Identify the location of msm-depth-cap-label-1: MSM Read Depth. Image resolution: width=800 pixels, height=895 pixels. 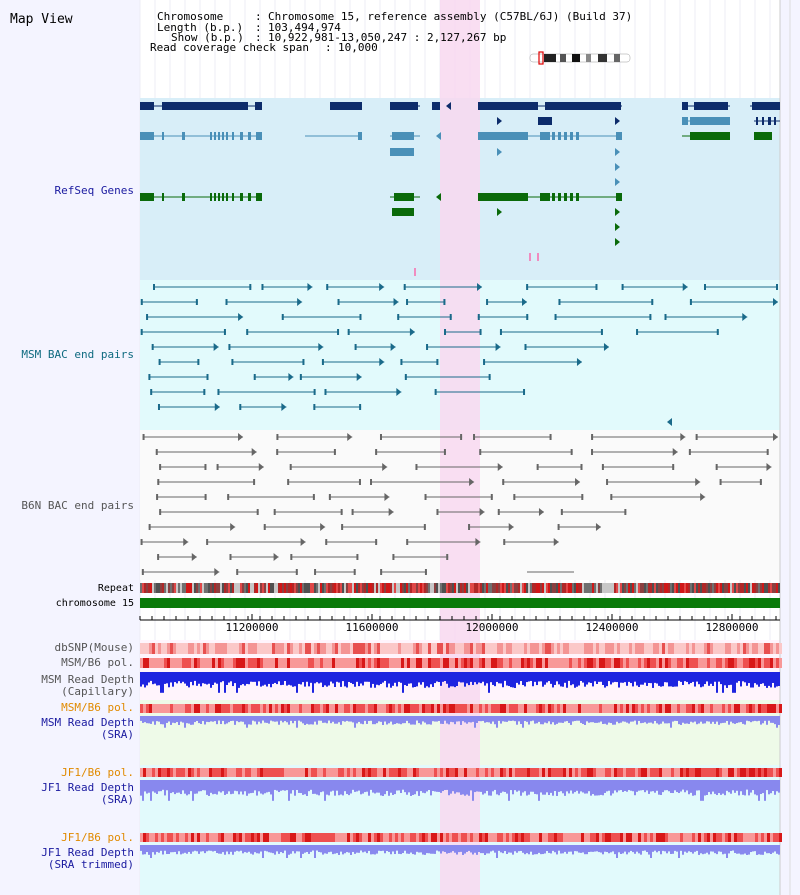
(87, 679).